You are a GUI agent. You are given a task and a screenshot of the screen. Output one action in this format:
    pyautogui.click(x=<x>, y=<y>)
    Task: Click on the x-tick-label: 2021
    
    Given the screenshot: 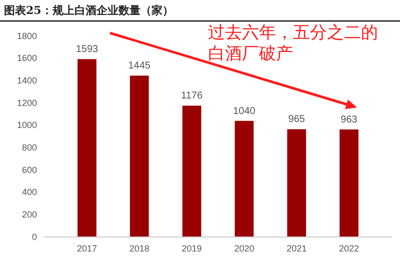 What is the action you would take?
    pyautogui.click(x=296, y=248)
    